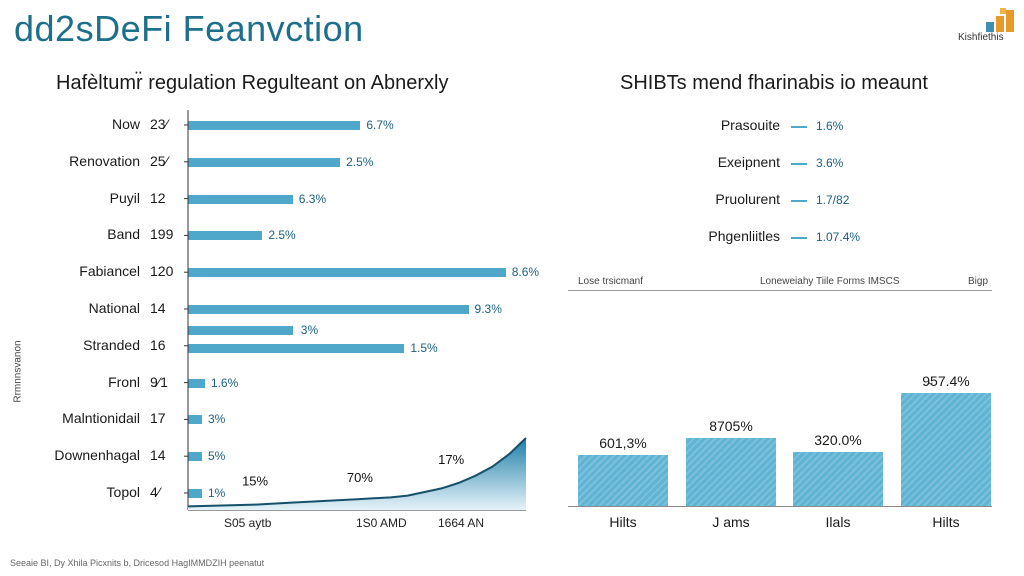  What do you see at coordinates (248, 523) in the screenshot?
I see `x-tick-label: S05 aytb` at bounding box center [248, 523].